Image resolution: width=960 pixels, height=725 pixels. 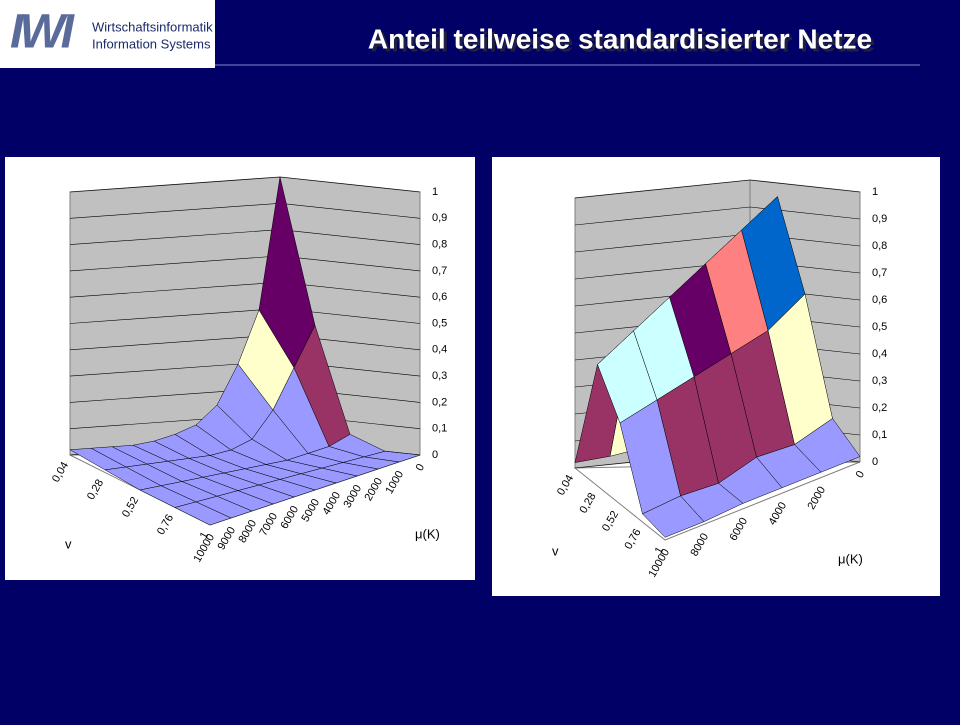 I want to click on logo-box, so click(x=107, y=34).